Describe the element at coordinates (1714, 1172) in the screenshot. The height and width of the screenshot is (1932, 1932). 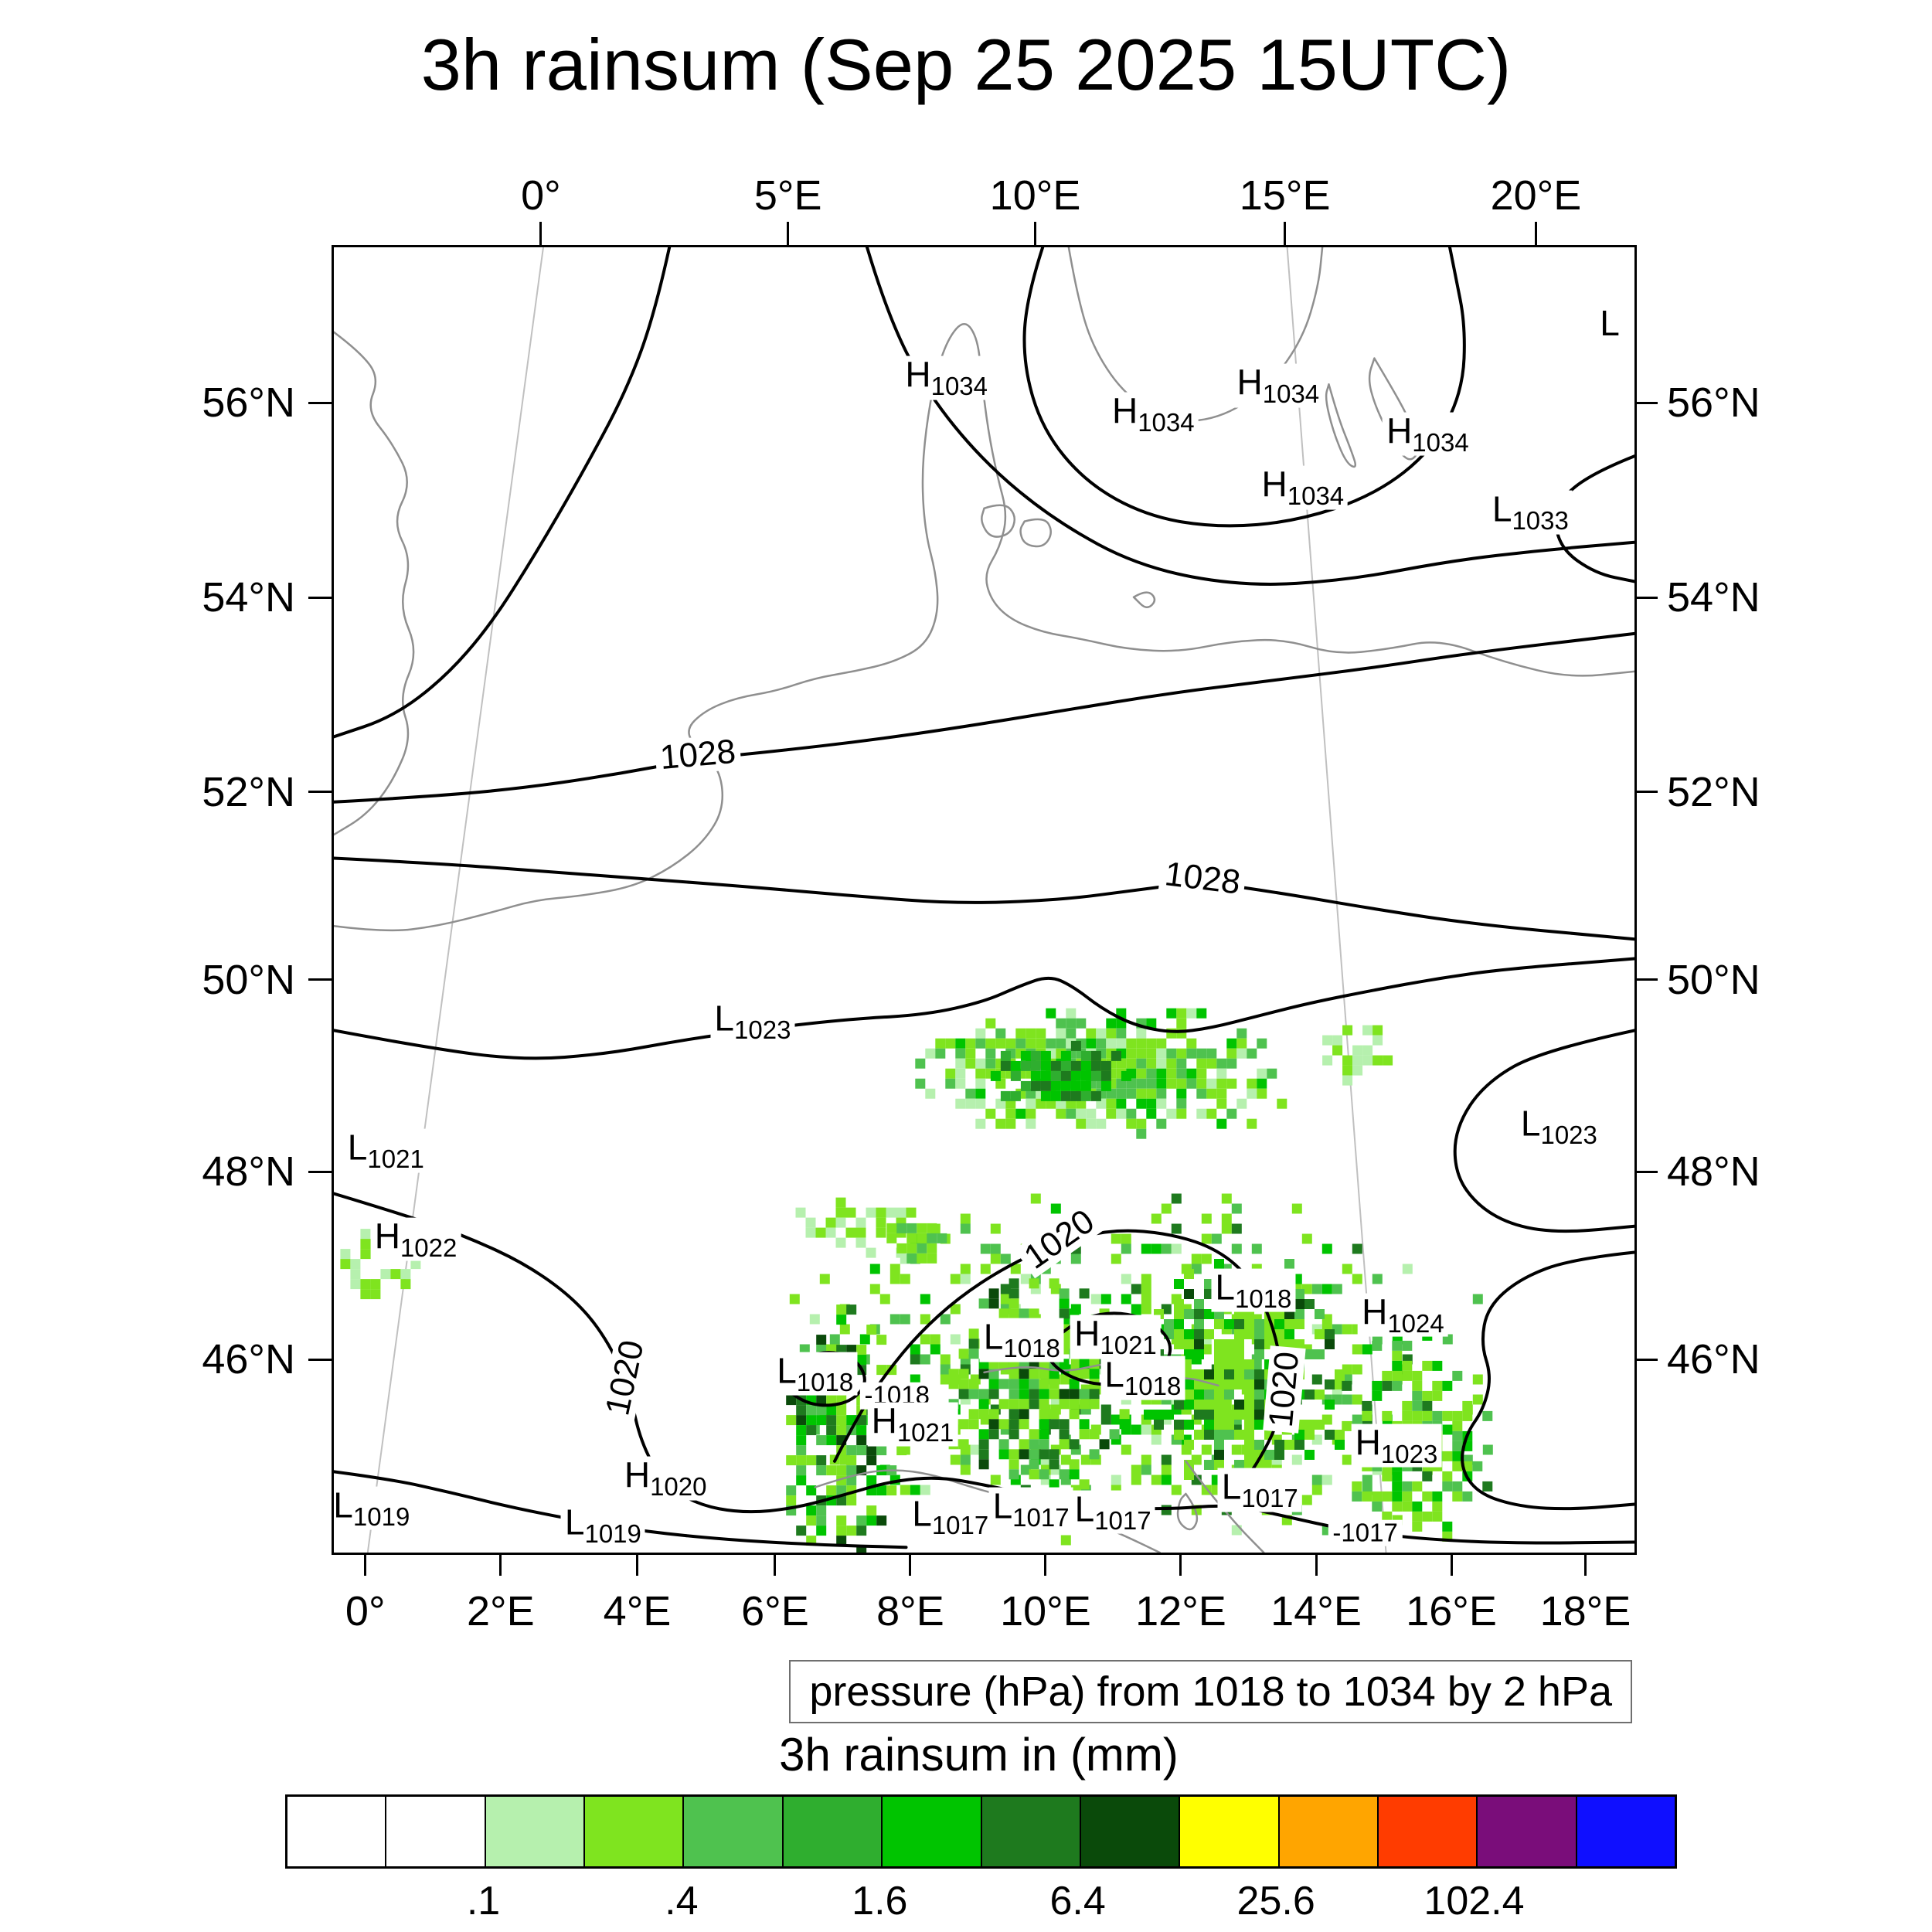
I see `lat-label-right: 48°N` at that location.